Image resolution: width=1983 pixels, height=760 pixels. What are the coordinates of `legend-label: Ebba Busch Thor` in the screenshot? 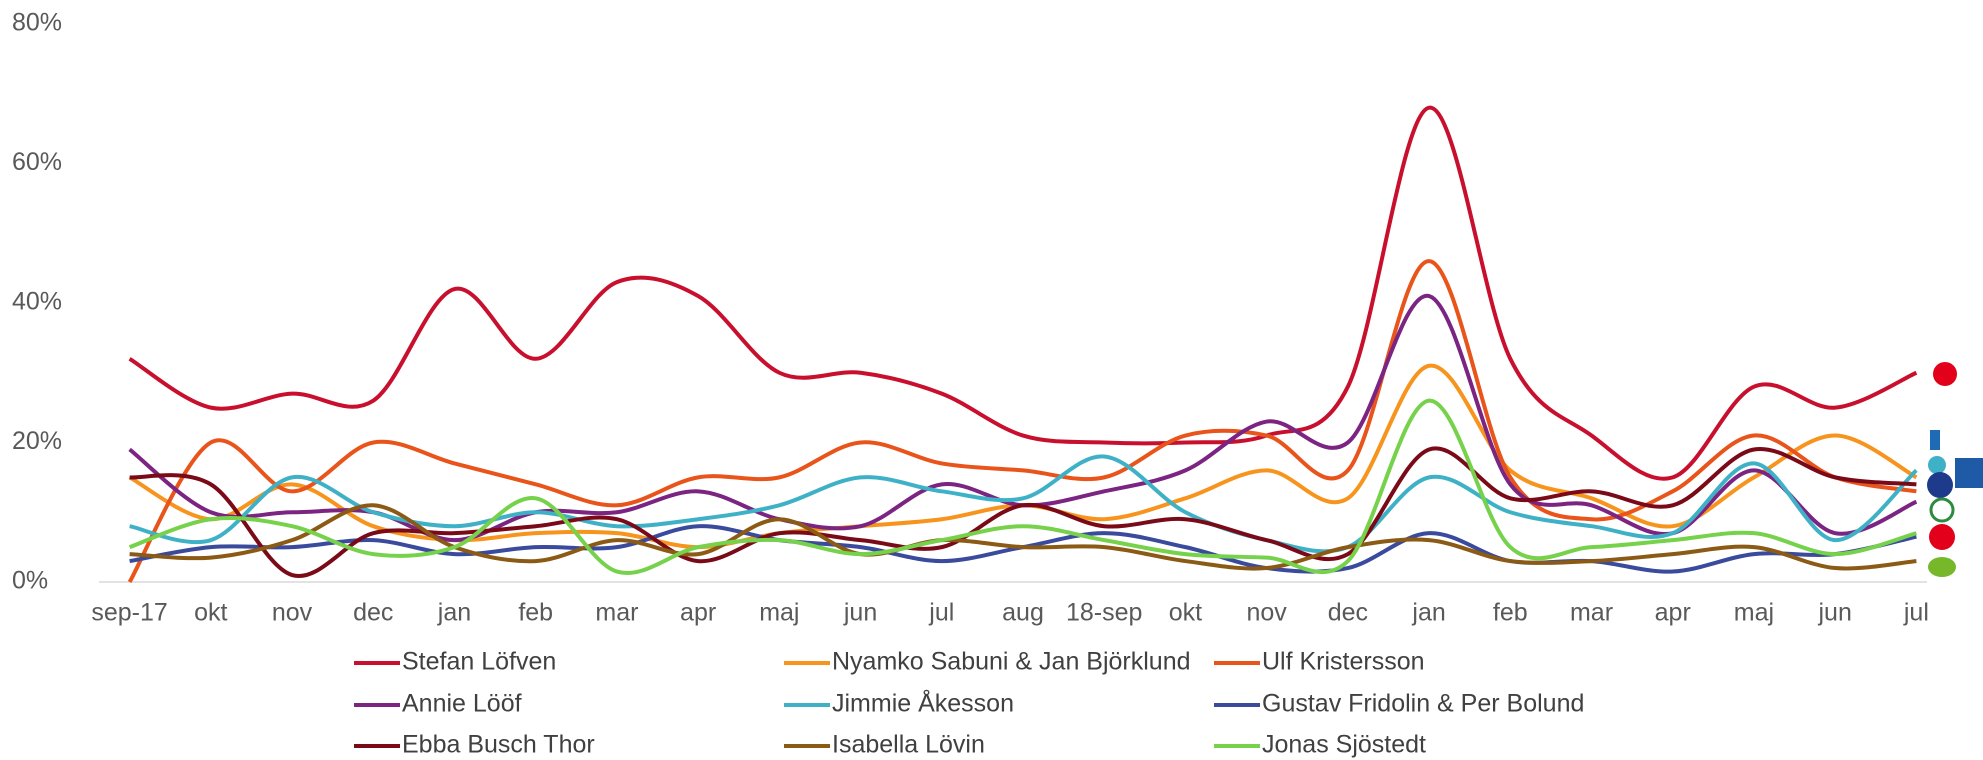 It's located at (498, 745).